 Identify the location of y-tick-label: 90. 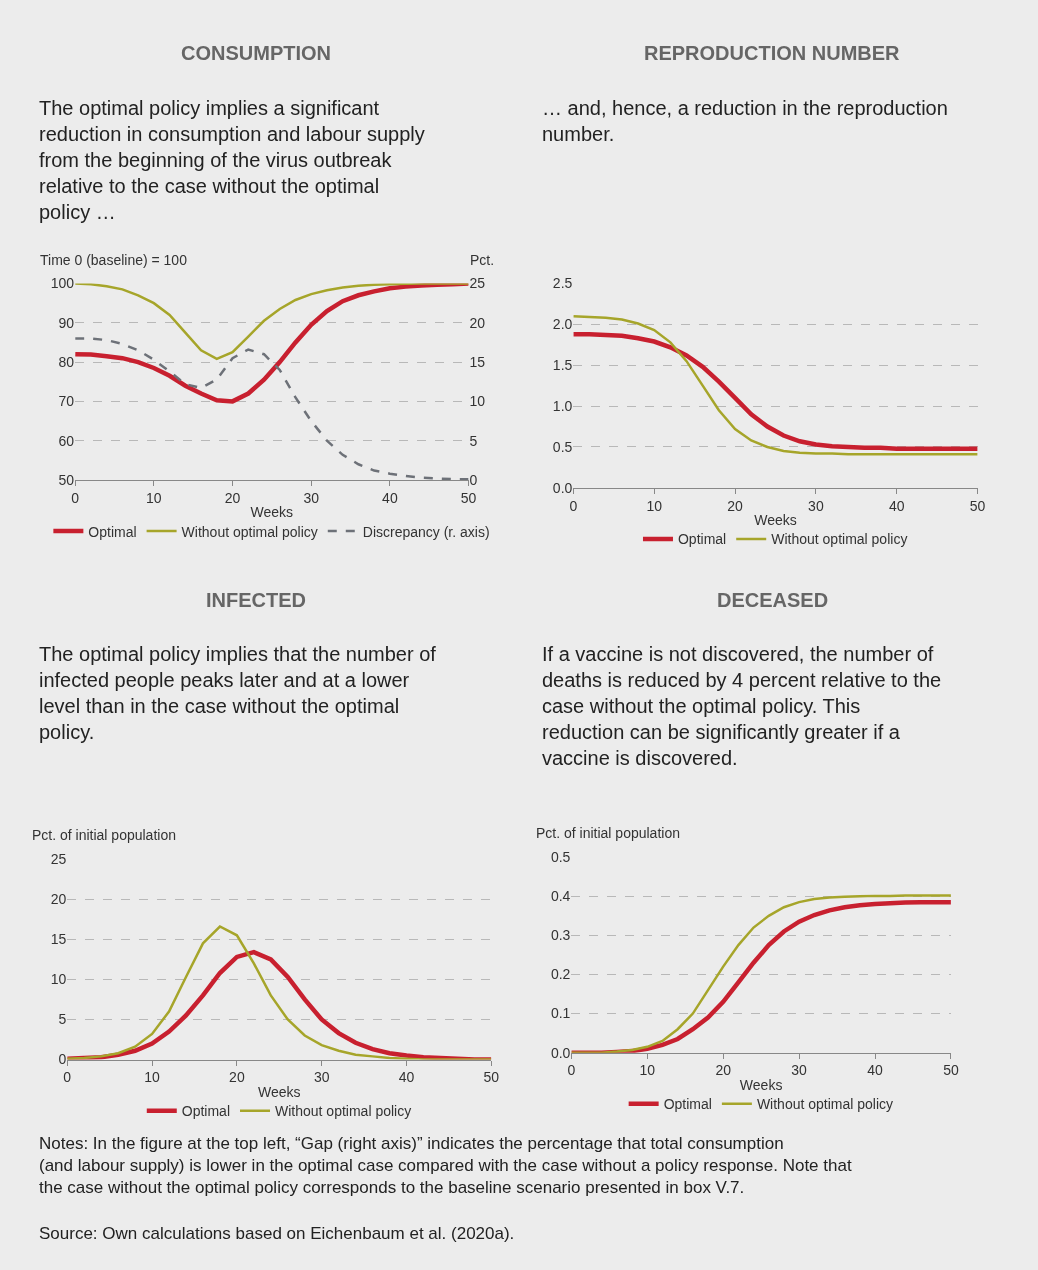
(66, 322).